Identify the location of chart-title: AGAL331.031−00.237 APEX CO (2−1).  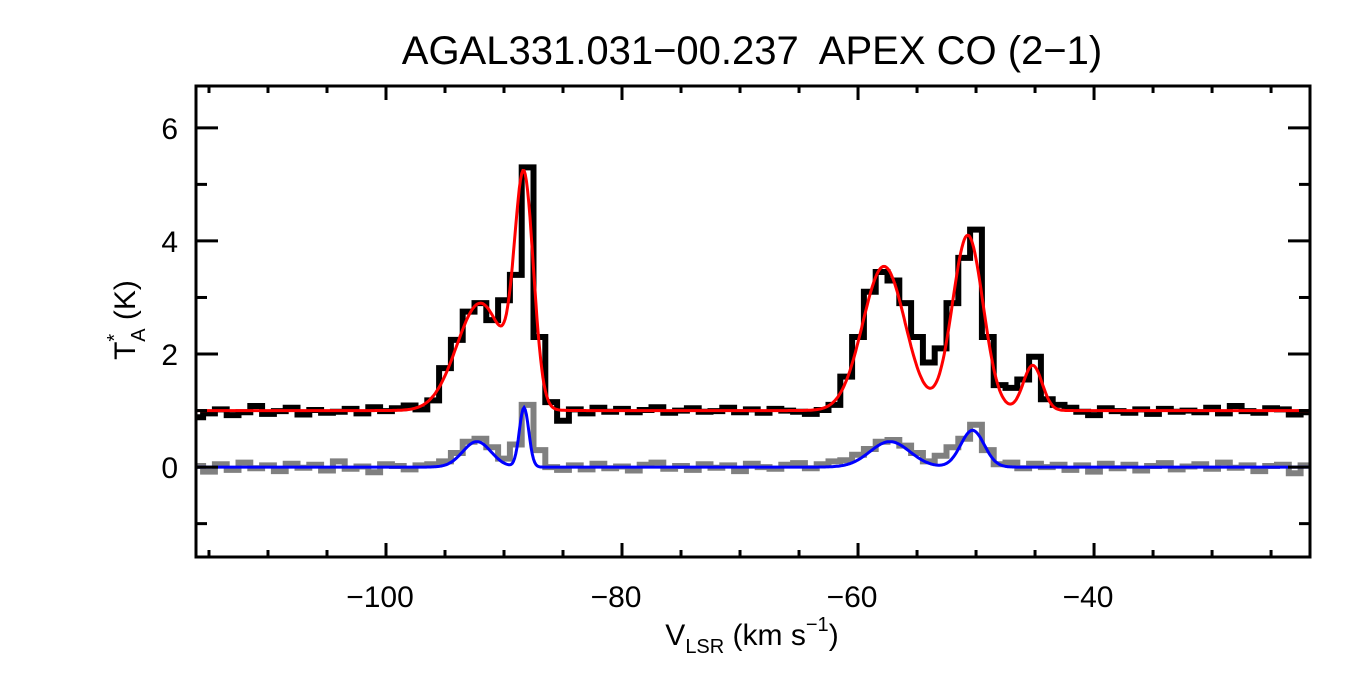
(752, 51).